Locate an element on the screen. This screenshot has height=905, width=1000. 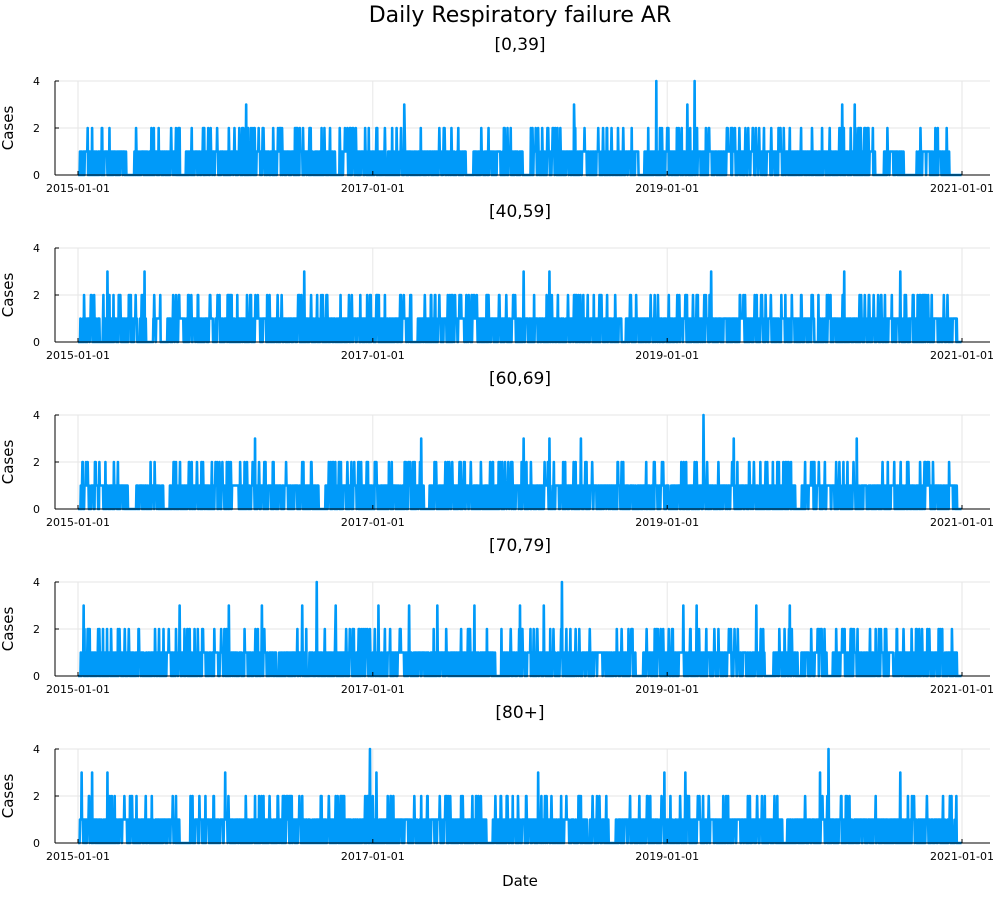
subplot-title: [70,79] is located at coordinates (520, 546).